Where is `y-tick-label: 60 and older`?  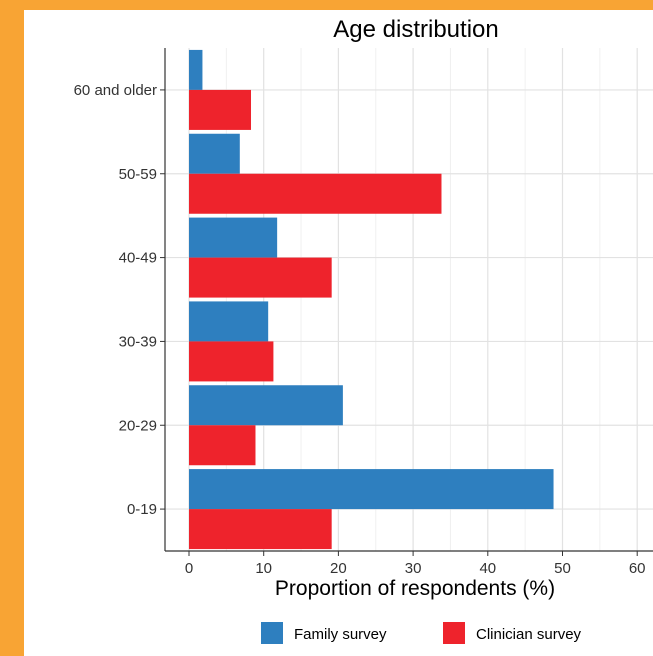
y-tick-label: 60 and older is located at coordinates (115, 90).